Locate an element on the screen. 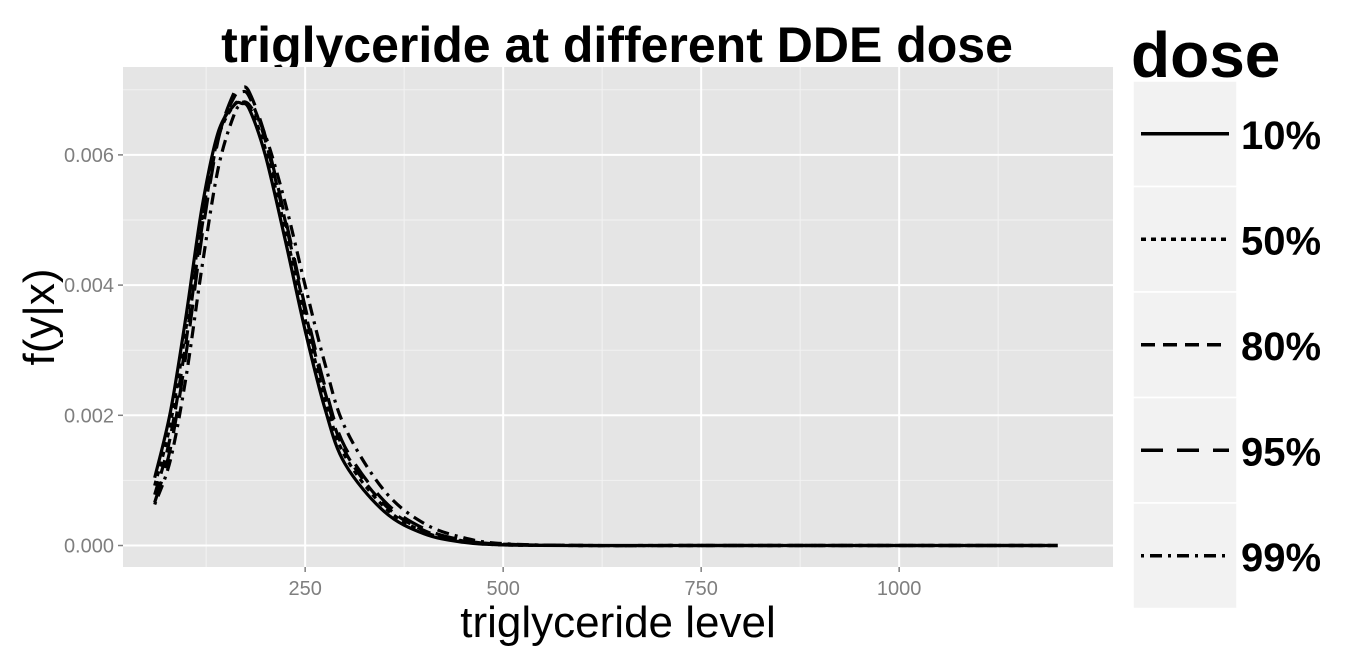 The height and width of the screenshot is (651, 1366). legend-label: 10% is located at coordinates (1281, 136).